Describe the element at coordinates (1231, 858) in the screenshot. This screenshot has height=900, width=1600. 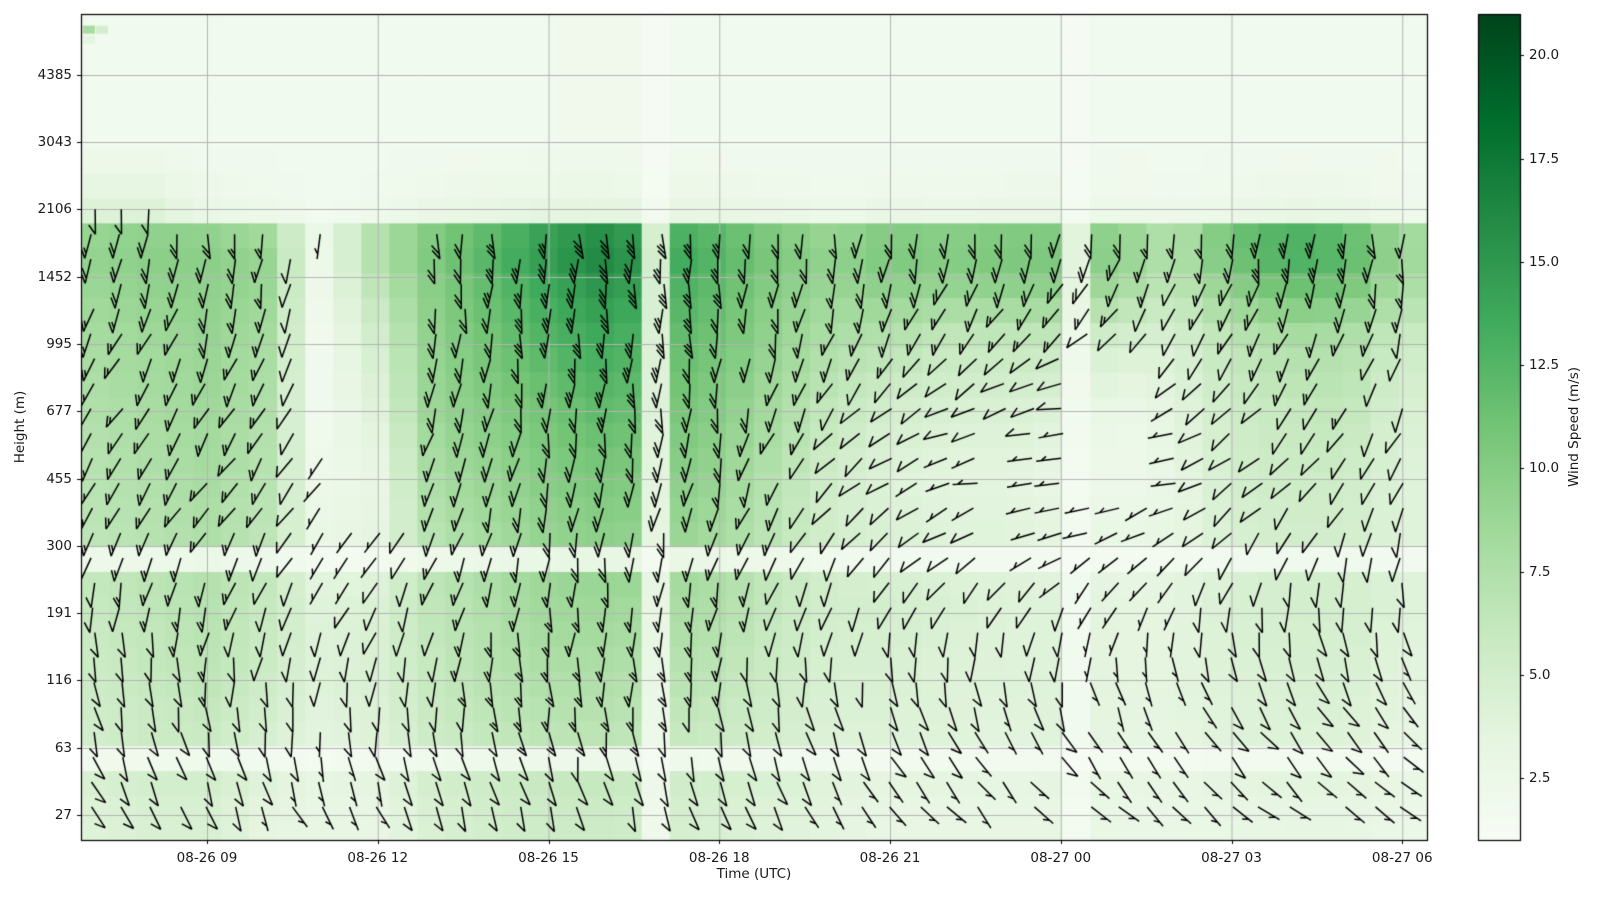
I see `x-tick-label: 08-27 03` at that location.